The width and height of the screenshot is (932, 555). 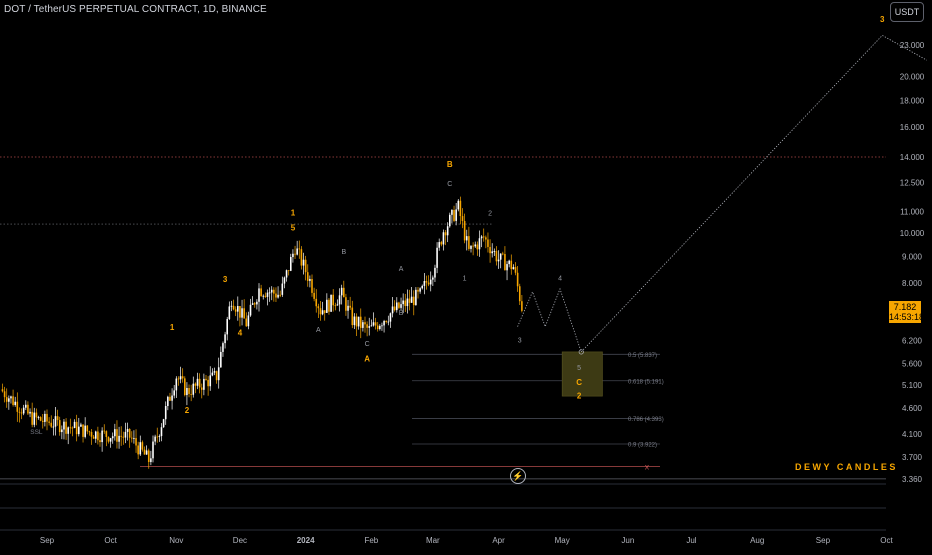 I want to click on y-axis-tick-label: 11.000, so click(x=912, y=211).